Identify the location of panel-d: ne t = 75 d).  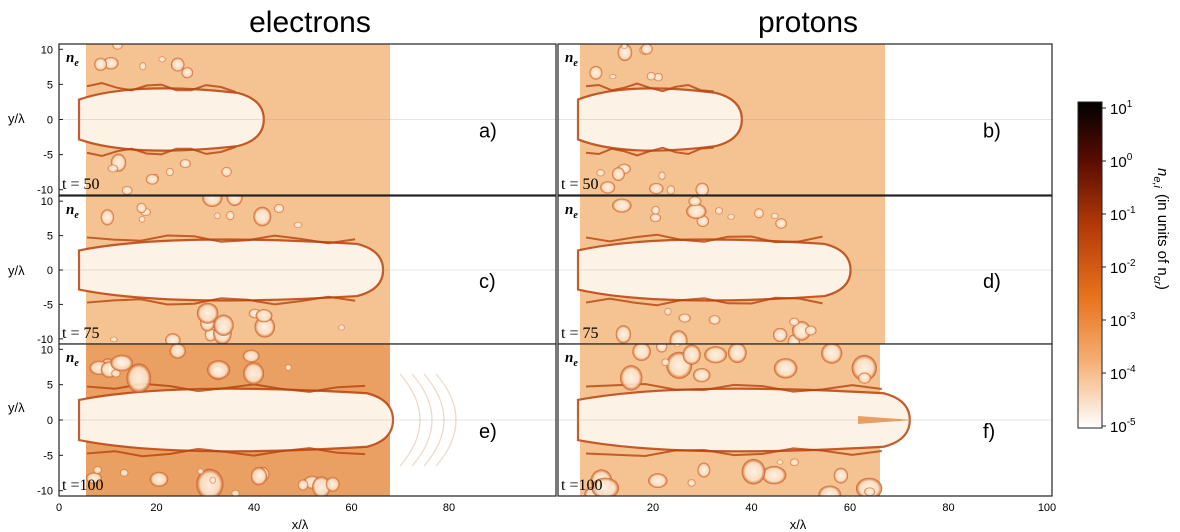
(805, 270).